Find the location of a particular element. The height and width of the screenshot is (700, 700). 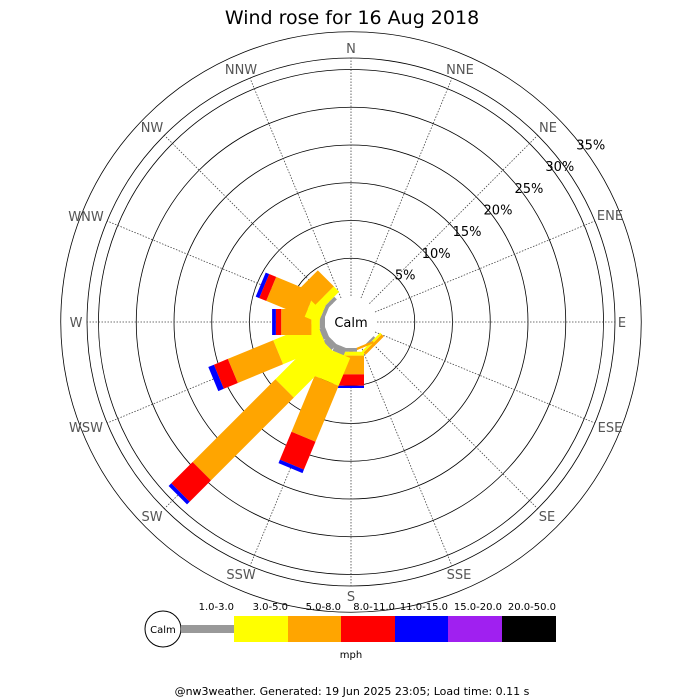

spoke-ese is located at coordinates (485, 377).